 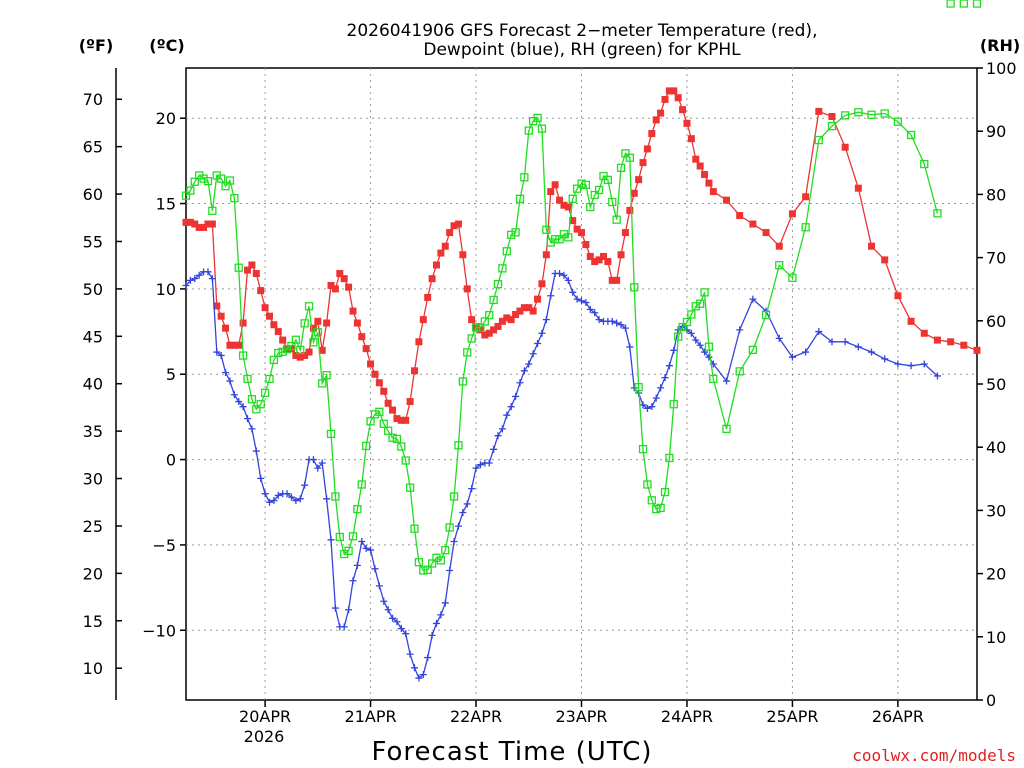 What do you see at coordinates (93, 289) in the screenshot?
I see `f-tick-label: 50` at bounding box center [93, 289].